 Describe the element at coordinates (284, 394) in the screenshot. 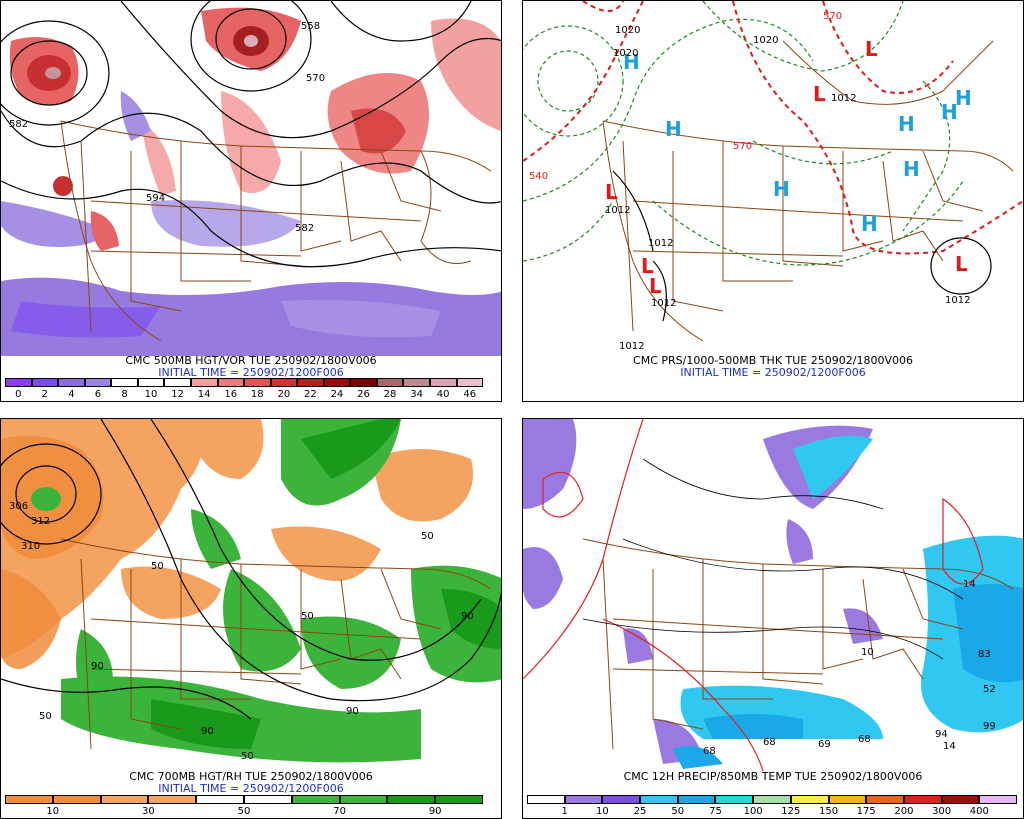

I see `legend-tick-label: 20` at that location.